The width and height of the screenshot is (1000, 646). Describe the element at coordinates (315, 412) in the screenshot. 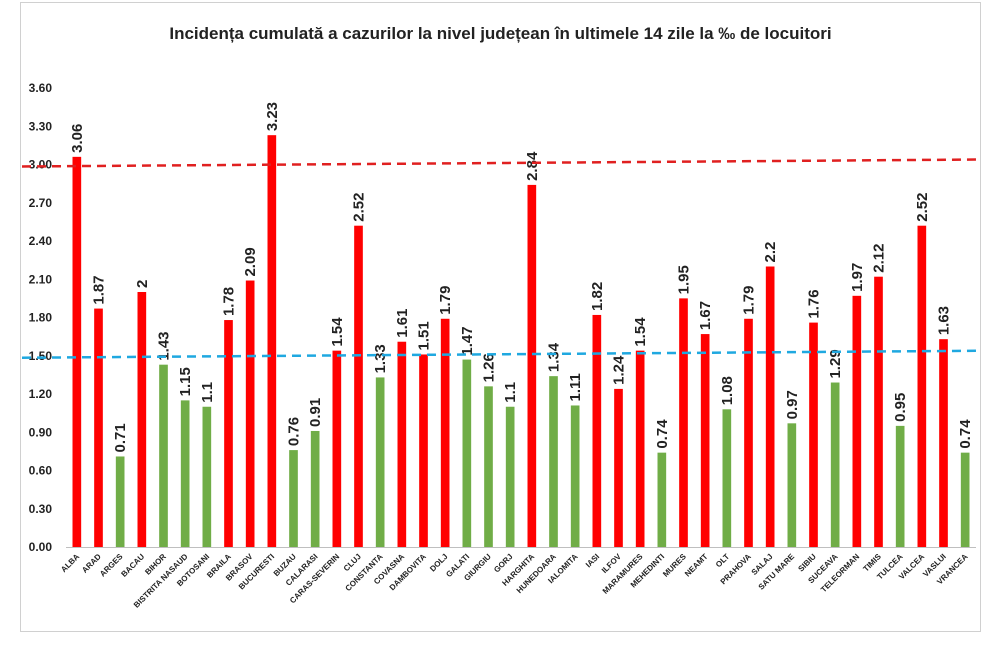

I see `data-label: 0.91` at that location.